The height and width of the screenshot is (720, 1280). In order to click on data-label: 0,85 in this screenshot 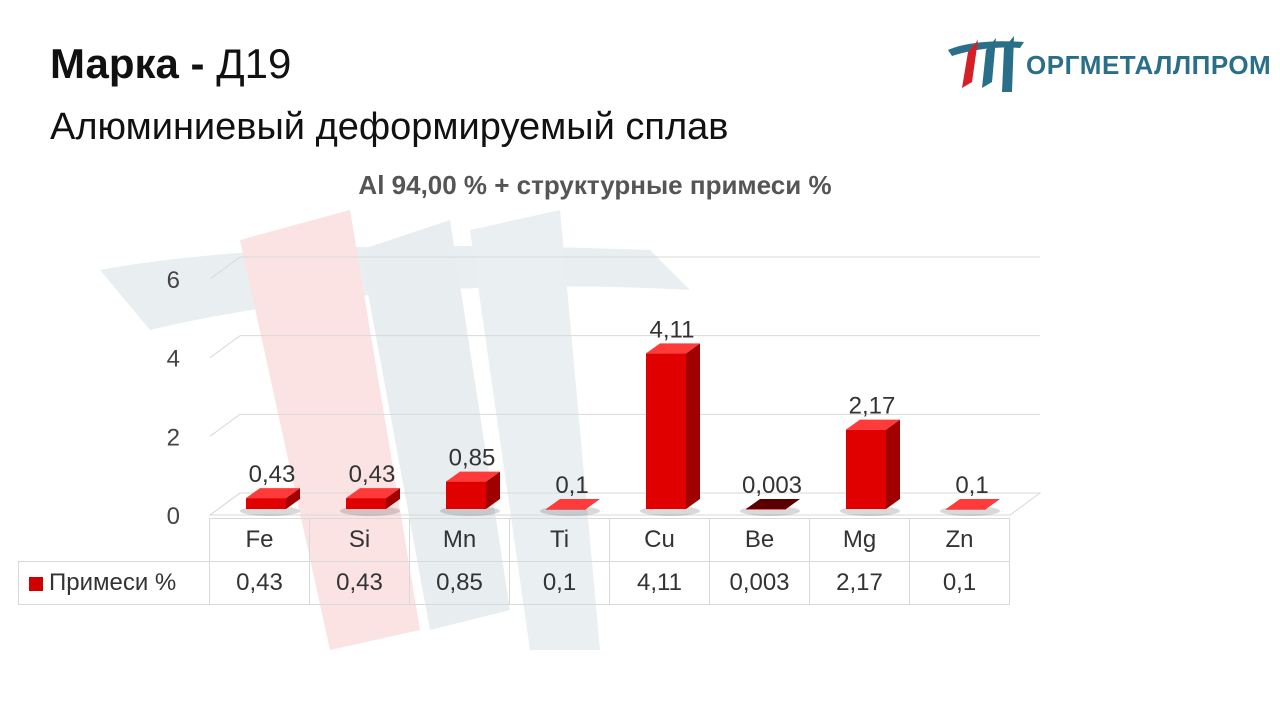, I will do `click(472, 458)`.